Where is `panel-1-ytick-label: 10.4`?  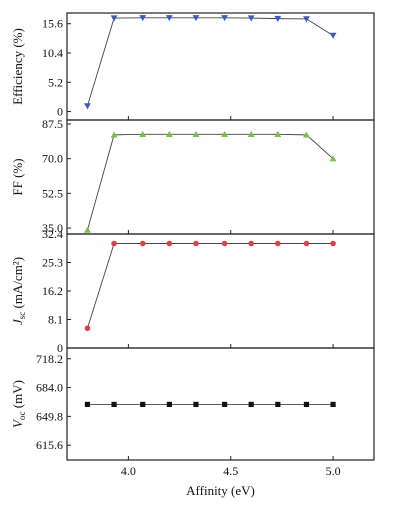 panel-1-ytick-label: 10.4 is located at coordinates (52, 53).